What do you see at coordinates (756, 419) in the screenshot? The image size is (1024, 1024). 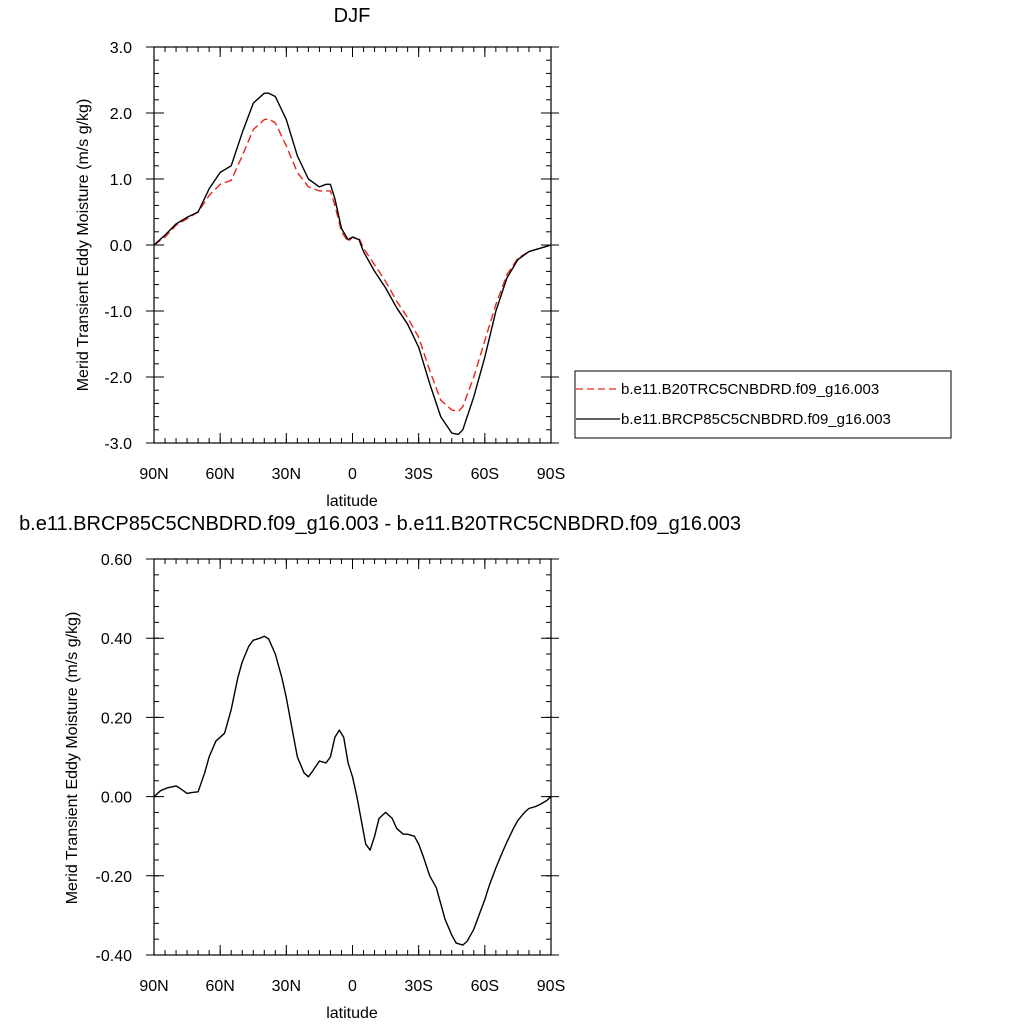 I see `legend-label-series-2: b.e11.BRCP85C5CNBDRD.f09_g16.003` at bounding box center [756, 419].